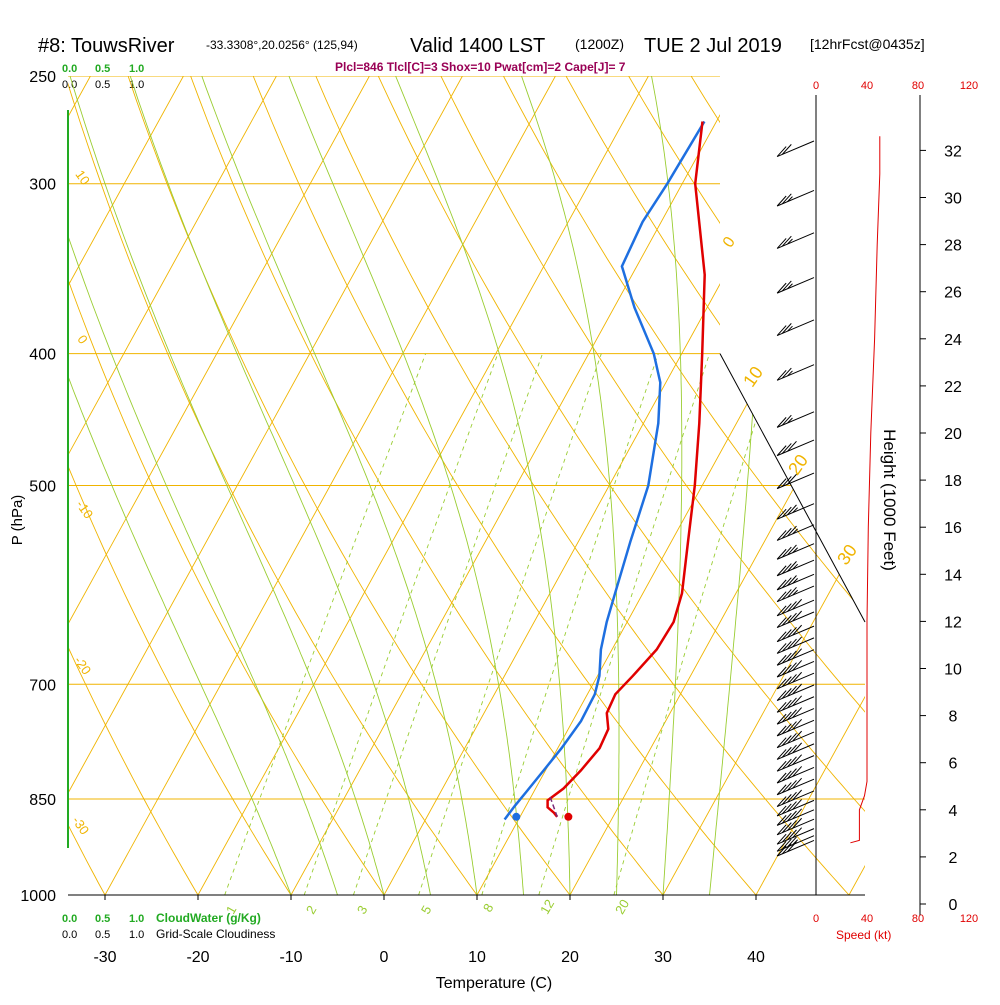 This screenshot has width=1000, height=1005. What do you see at coordinates (477, 957) in the screenshot?
I see `temperature-tick-label: 10` at bounding box center [477, 957].